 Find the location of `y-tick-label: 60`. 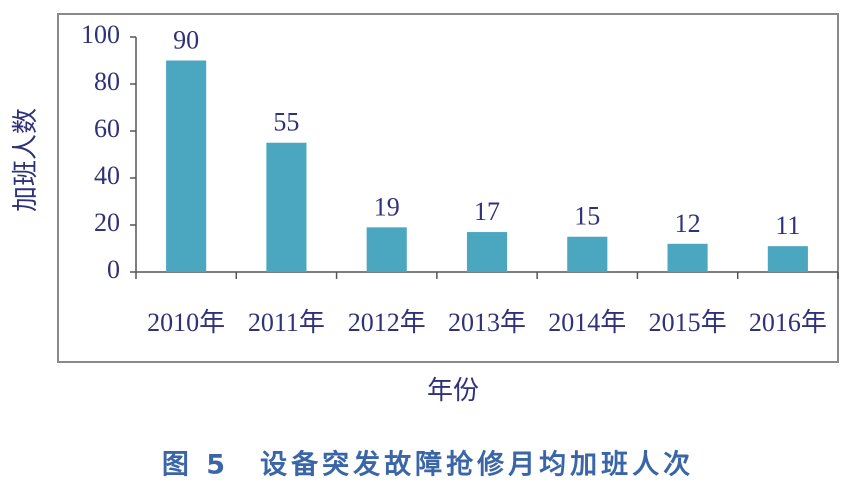

y-tick-label: 60 is located at coordinates (107, 128).